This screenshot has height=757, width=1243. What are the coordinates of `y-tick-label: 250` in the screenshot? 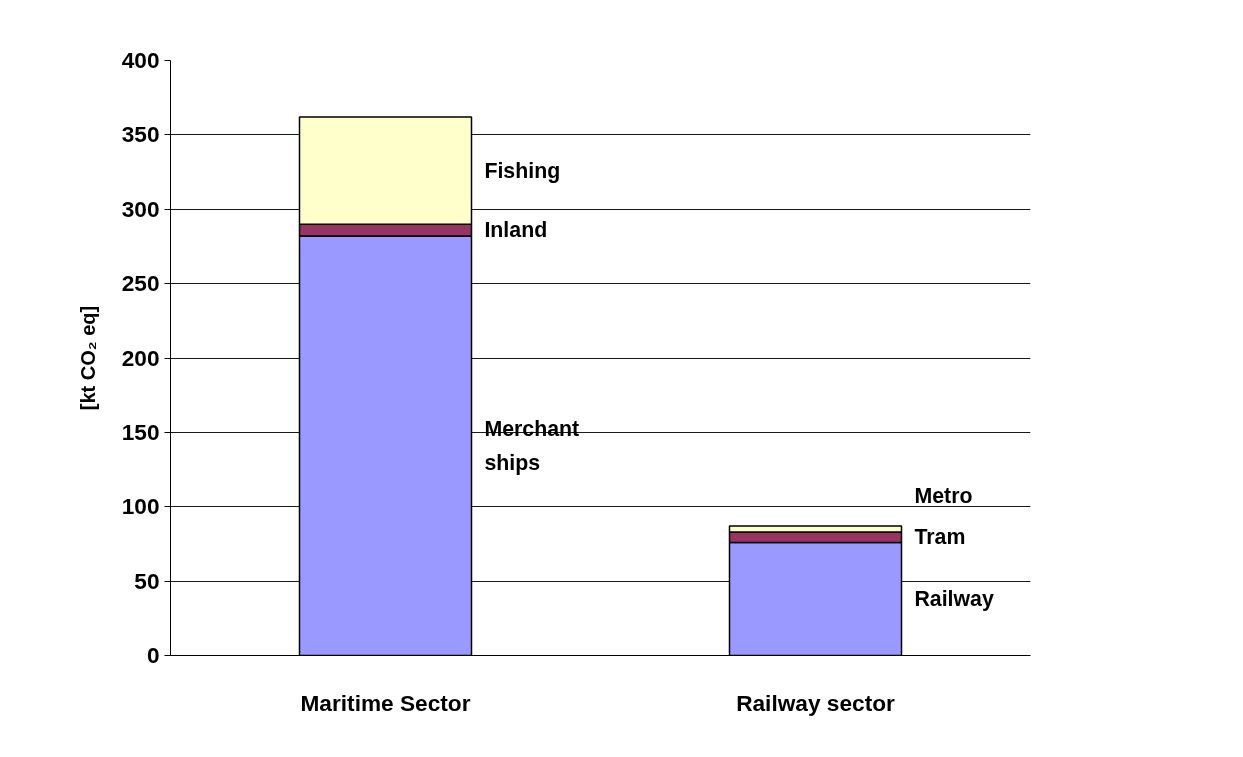 It's located at (140, 283).